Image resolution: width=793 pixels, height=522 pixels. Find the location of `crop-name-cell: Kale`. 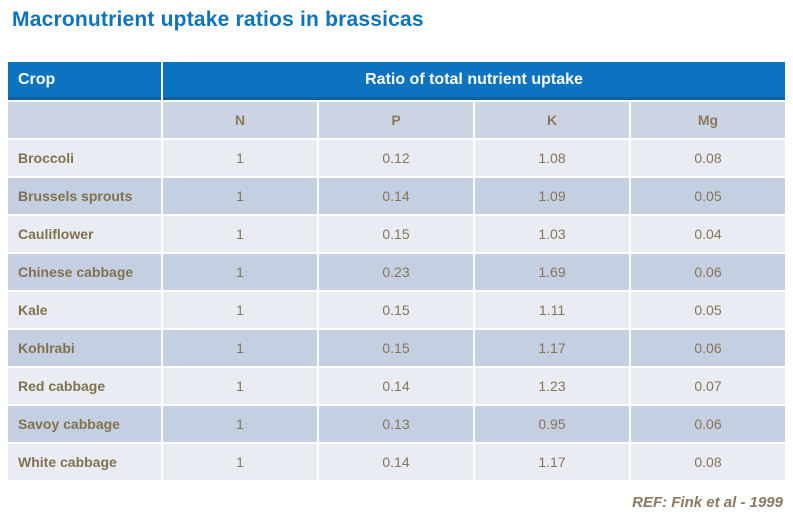

crop-name-cell: Kale is located at coordinates (84, 310).